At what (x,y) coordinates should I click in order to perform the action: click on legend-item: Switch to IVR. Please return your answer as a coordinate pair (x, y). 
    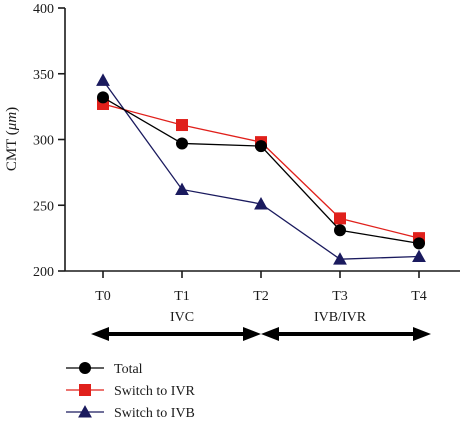
    Looking at the image, I should click on (131, 391).